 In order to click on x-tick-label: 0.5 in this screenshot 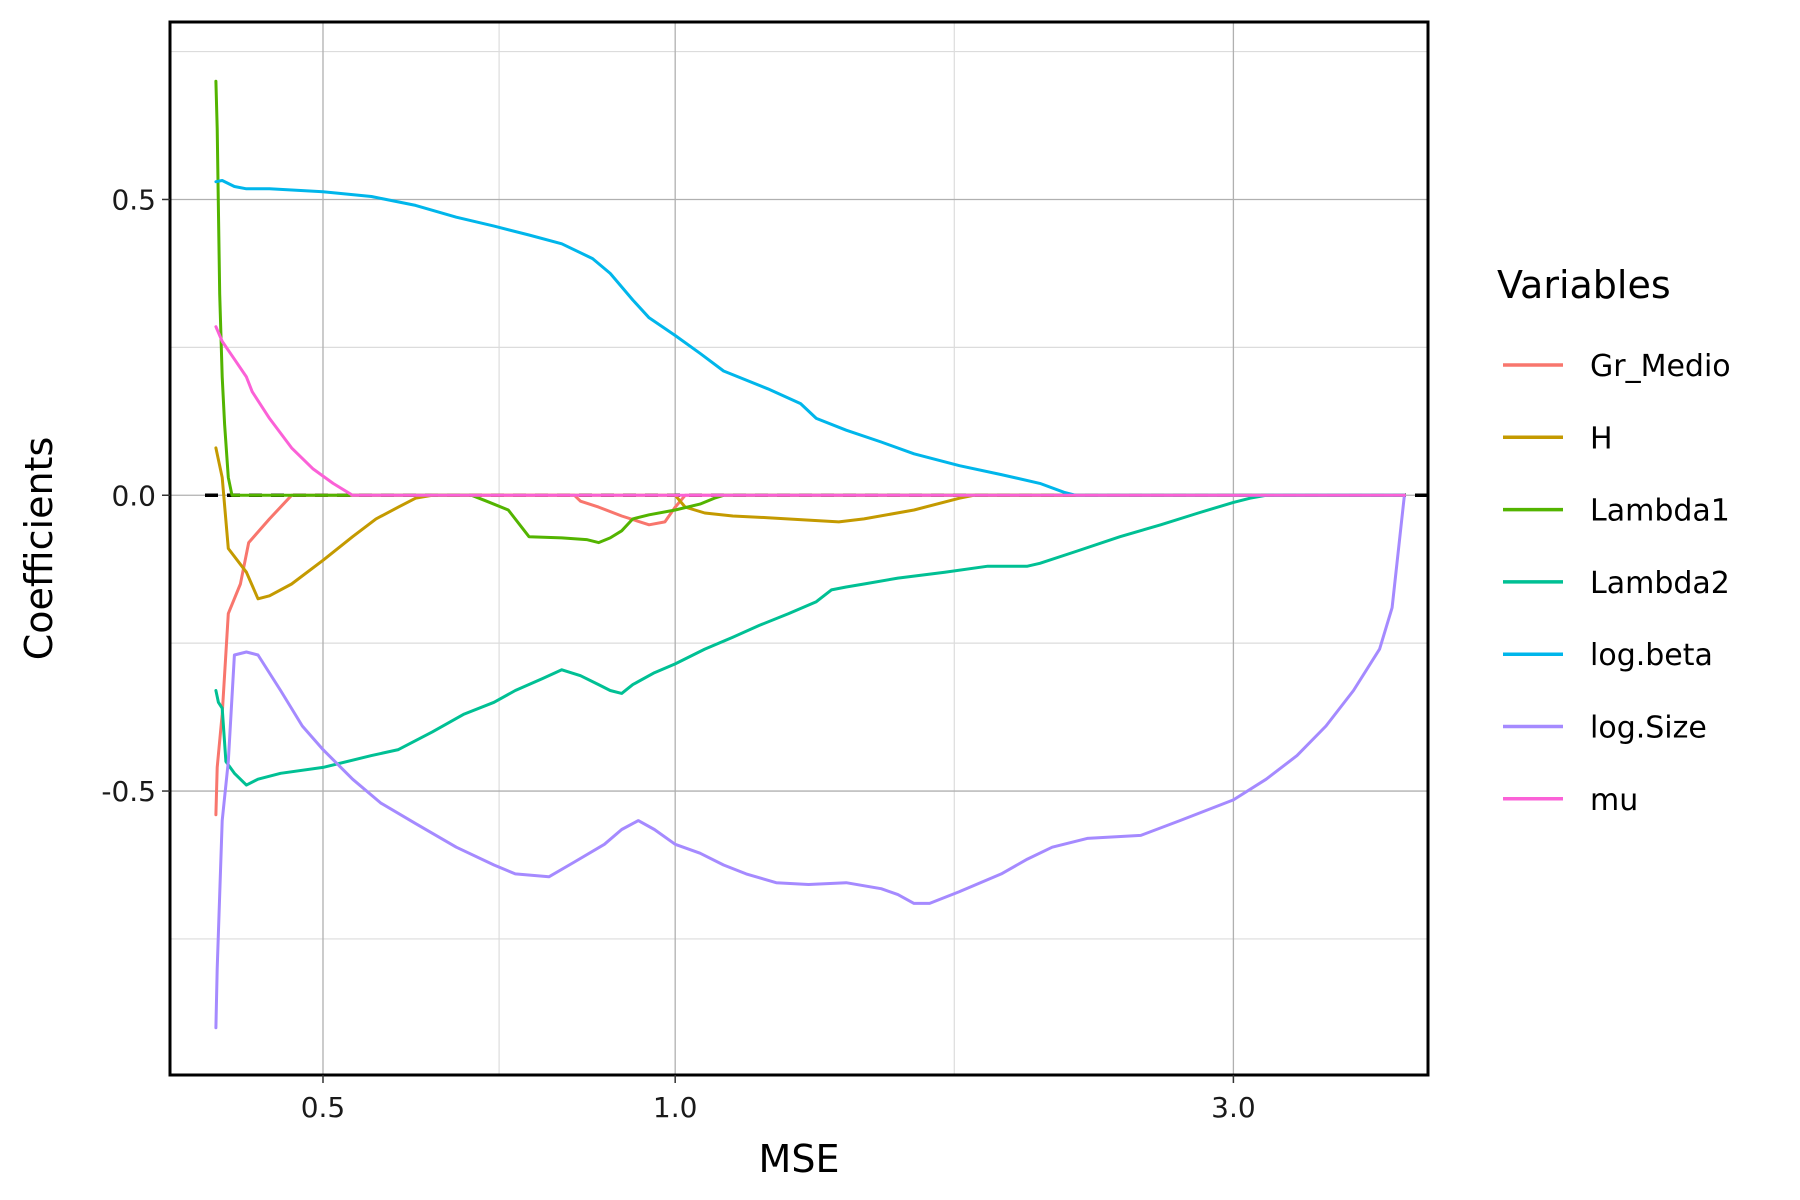, I will do `click(323, 1107)`.